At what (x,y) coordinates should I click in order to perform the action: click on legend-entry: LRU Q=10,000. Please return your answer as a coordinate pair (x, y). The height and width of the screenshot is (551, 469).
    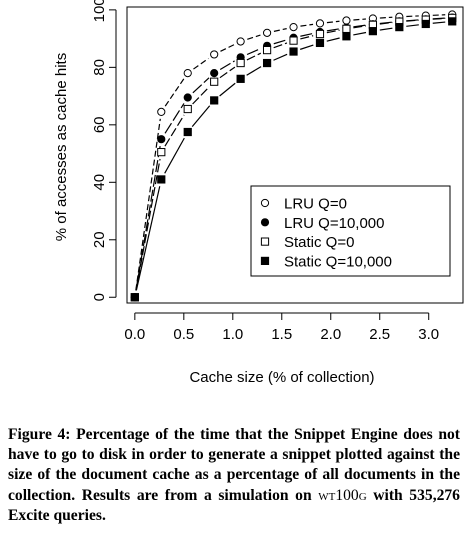
    Looking at the image, I should click on (334, 223).